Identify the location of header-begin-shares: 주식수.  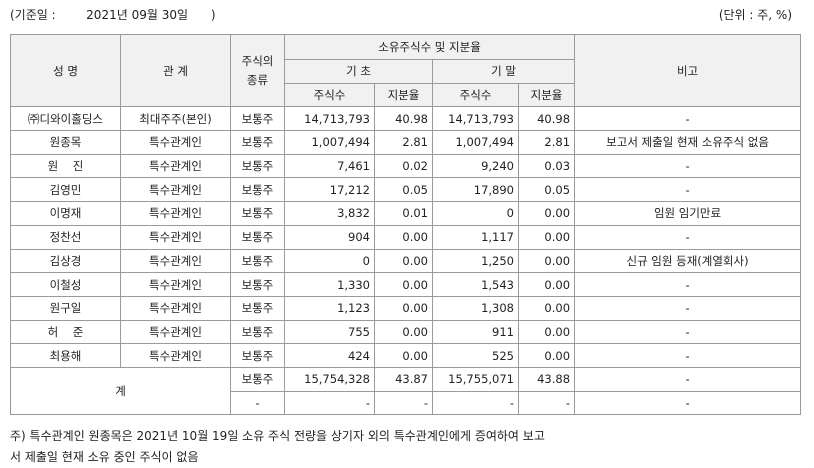
(329, 95).